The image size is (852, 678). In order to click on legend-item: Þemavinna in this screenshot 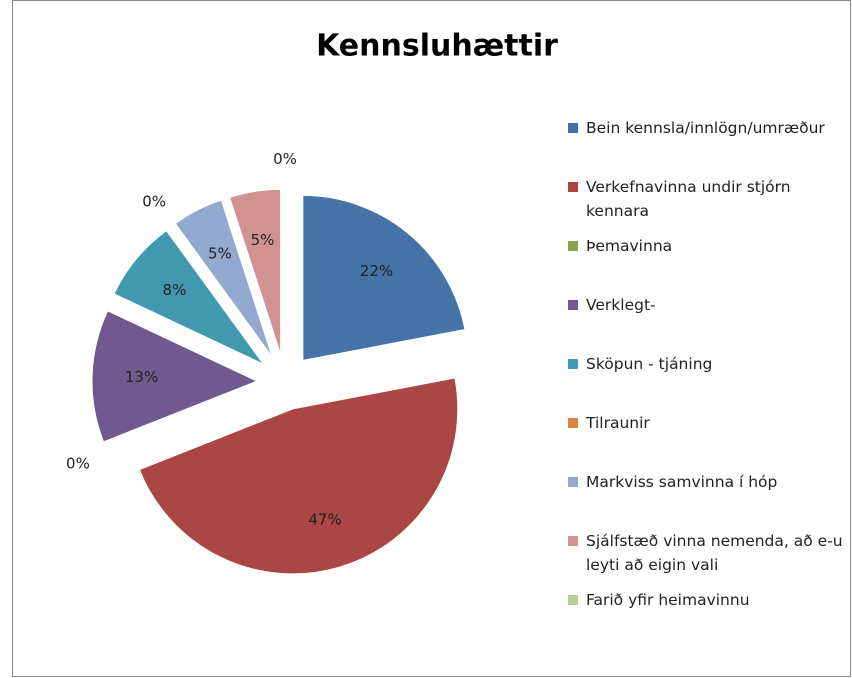, I will do `click(705, 246)`.